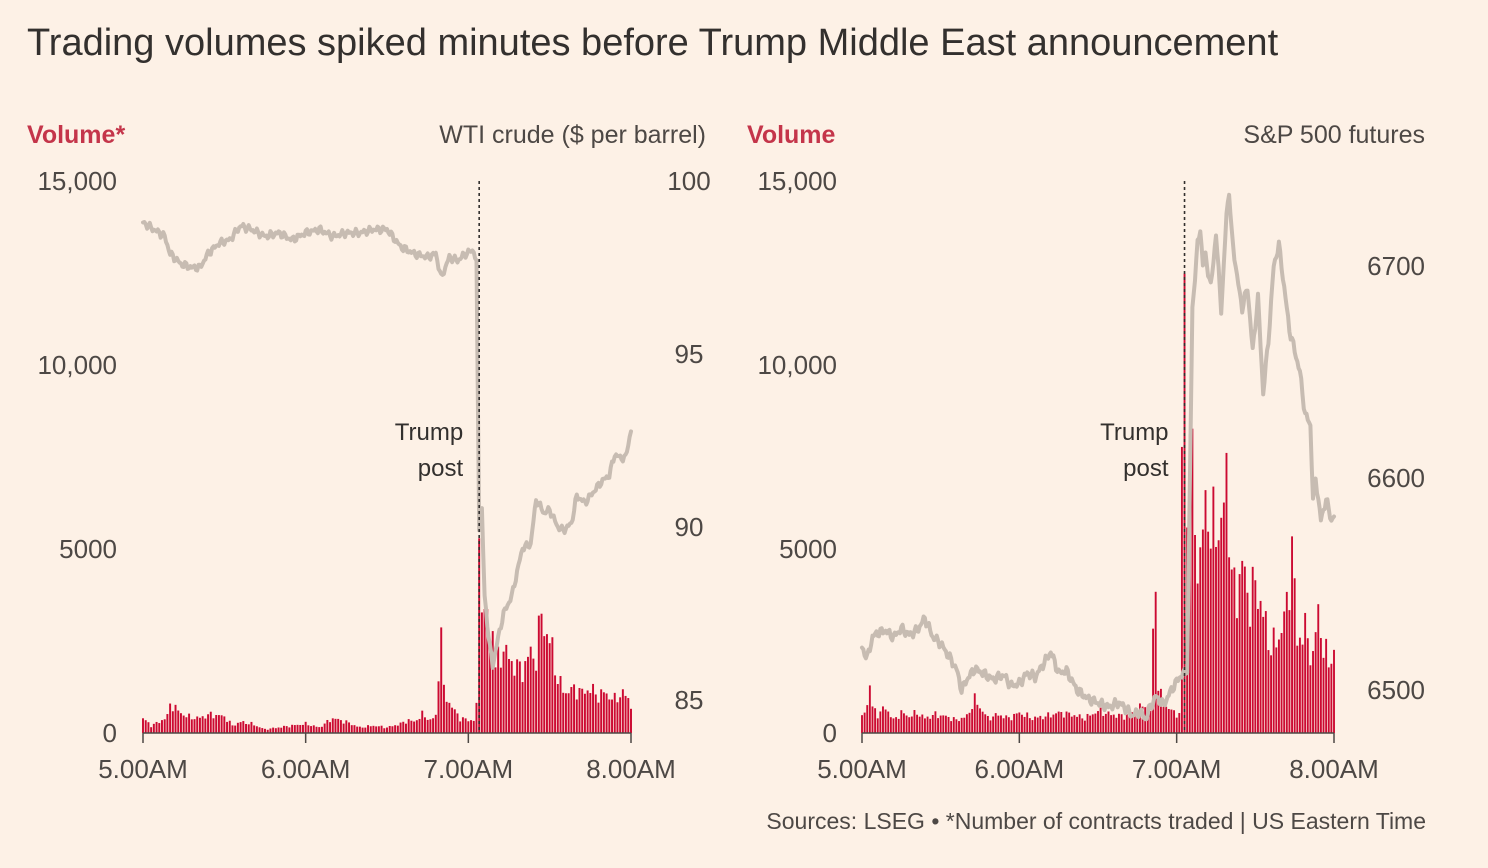  I want to click on x-tick-label: 8.00AM, so click(631, 769).